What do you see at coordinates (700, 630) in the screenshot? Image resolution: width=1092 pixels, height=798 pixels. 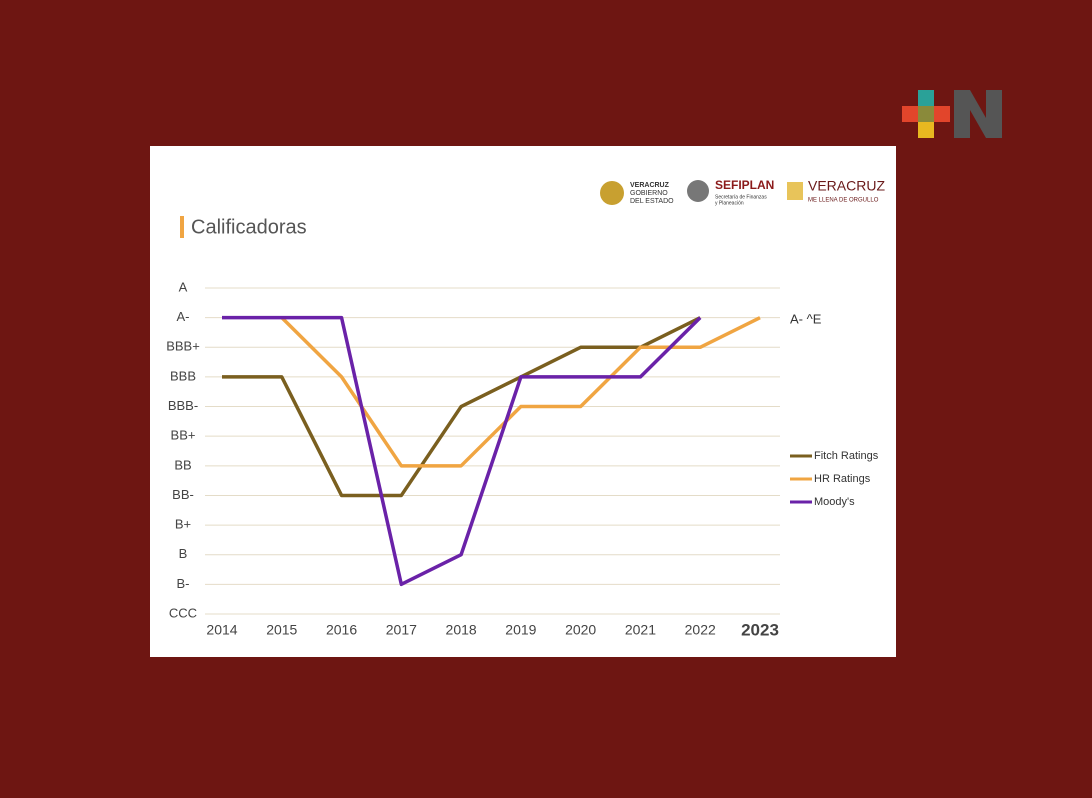 I see `x-tick-label: 2022` at bounding box center [700, 630].